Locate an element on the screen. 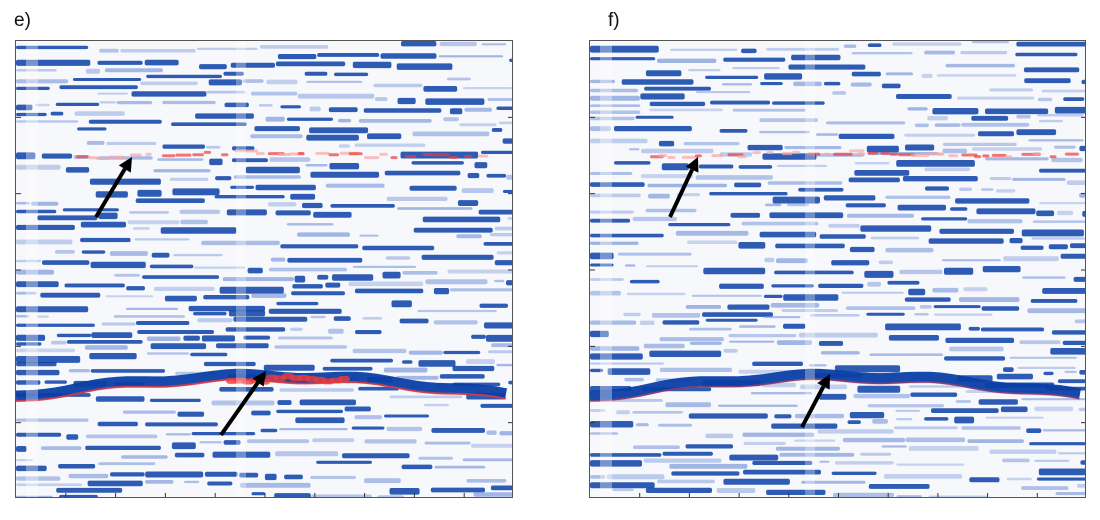 The image size is (1100, 520). panel-f-label: f) is located at coordinates (614, 20).